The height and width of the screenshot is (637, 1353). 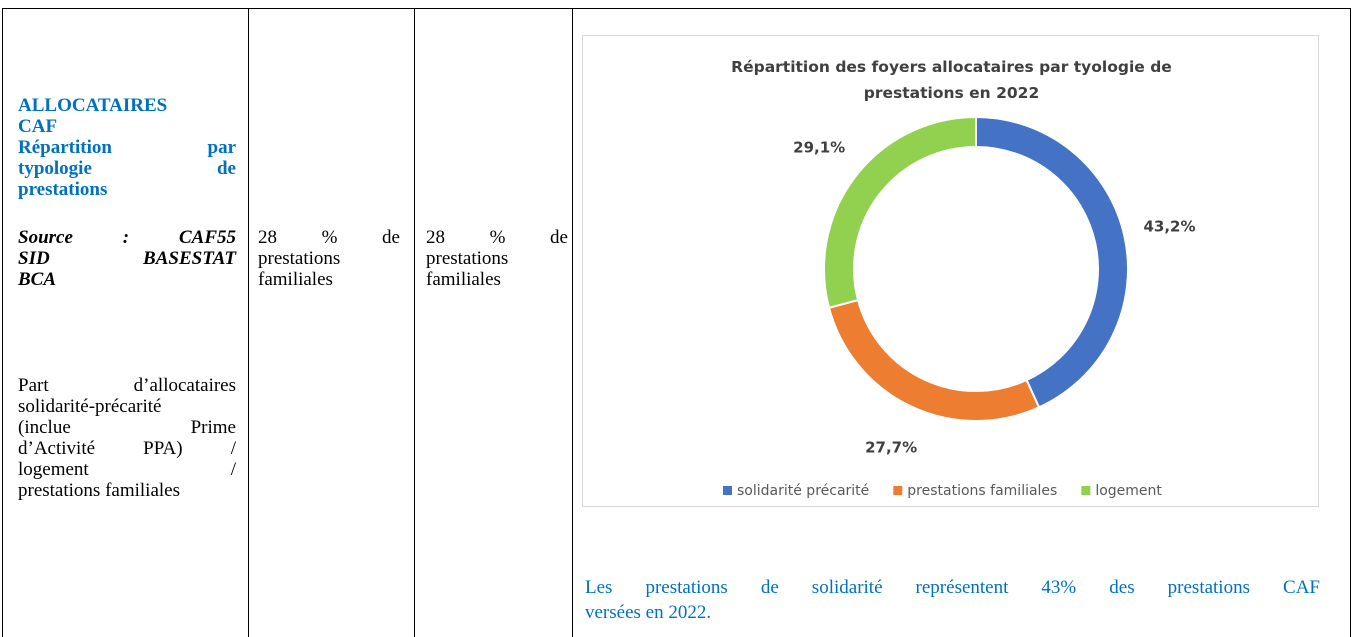 I want to click on data-label: 29,1%, so click(x=819, y=148).